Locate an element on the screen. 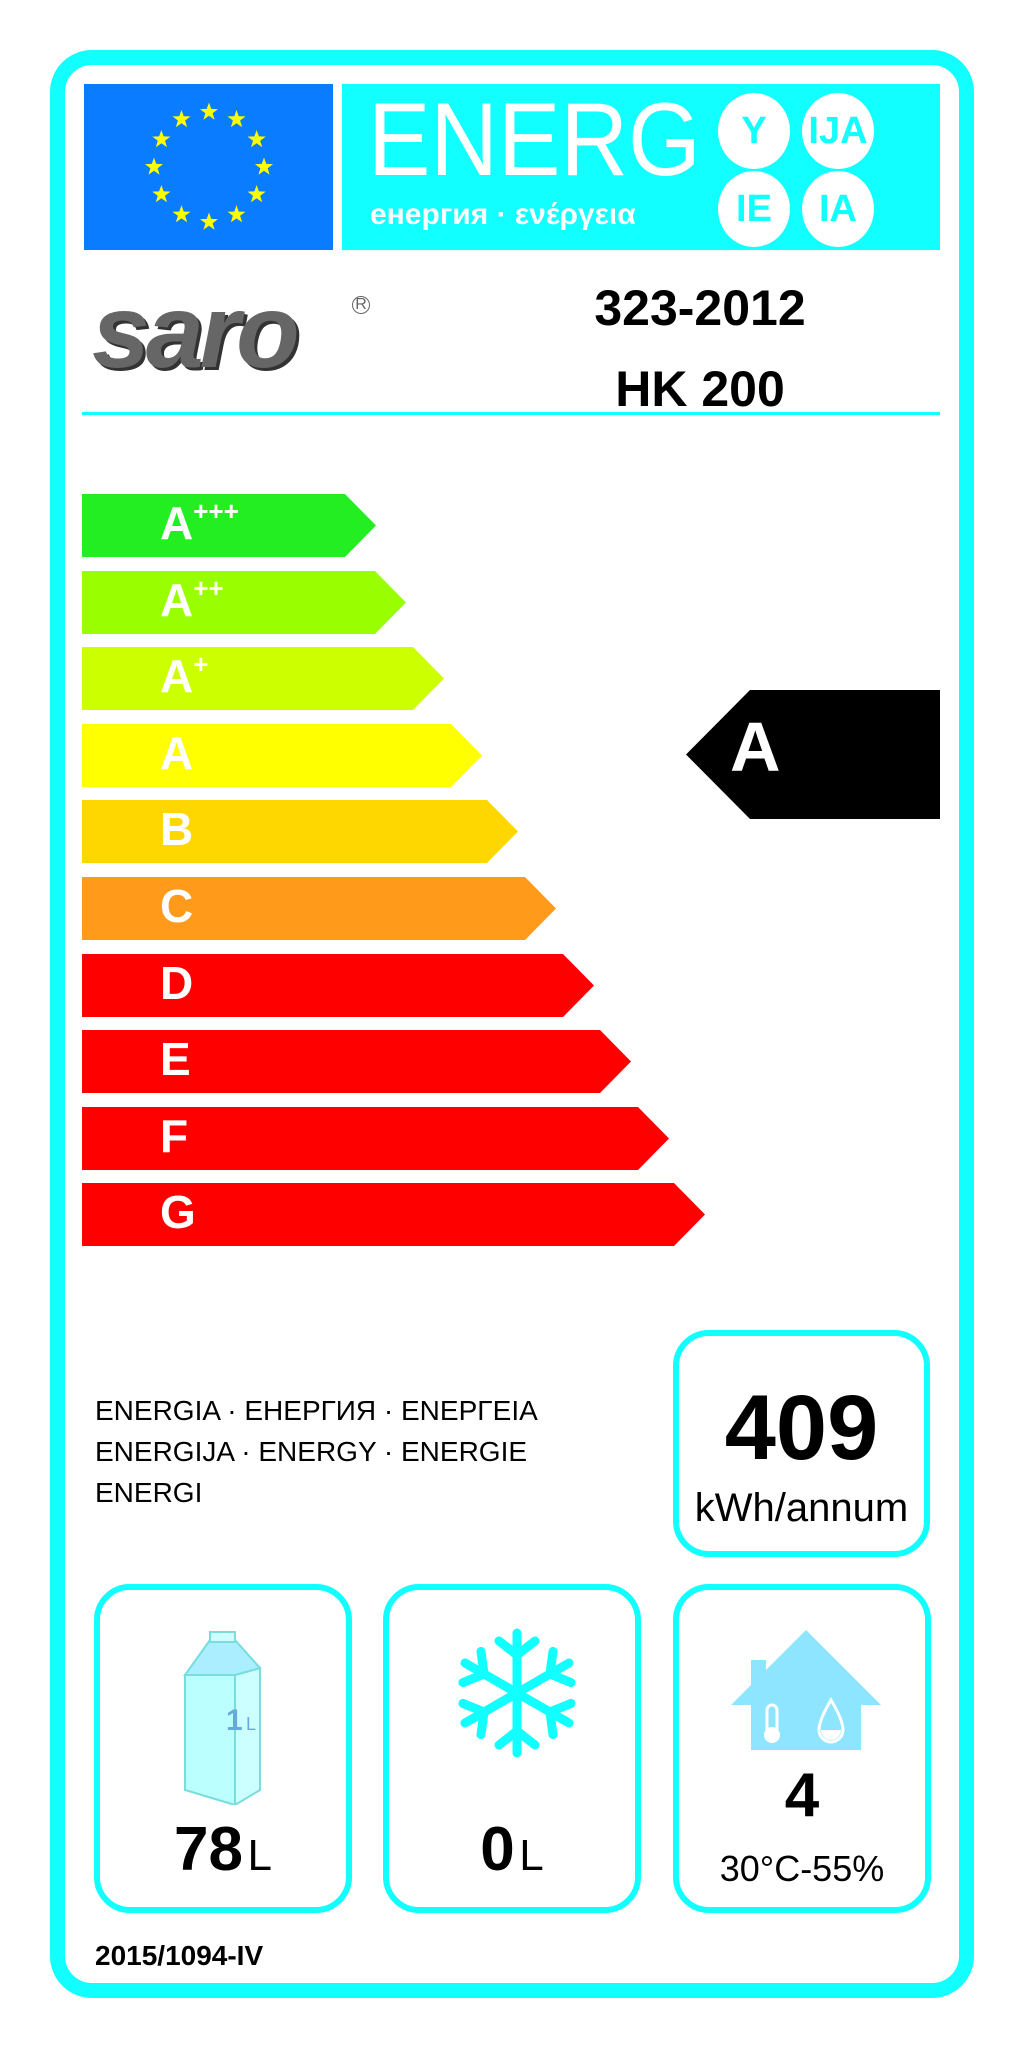  consumption-box: 409 kWh/annum is located at coordinates (801, 1443).